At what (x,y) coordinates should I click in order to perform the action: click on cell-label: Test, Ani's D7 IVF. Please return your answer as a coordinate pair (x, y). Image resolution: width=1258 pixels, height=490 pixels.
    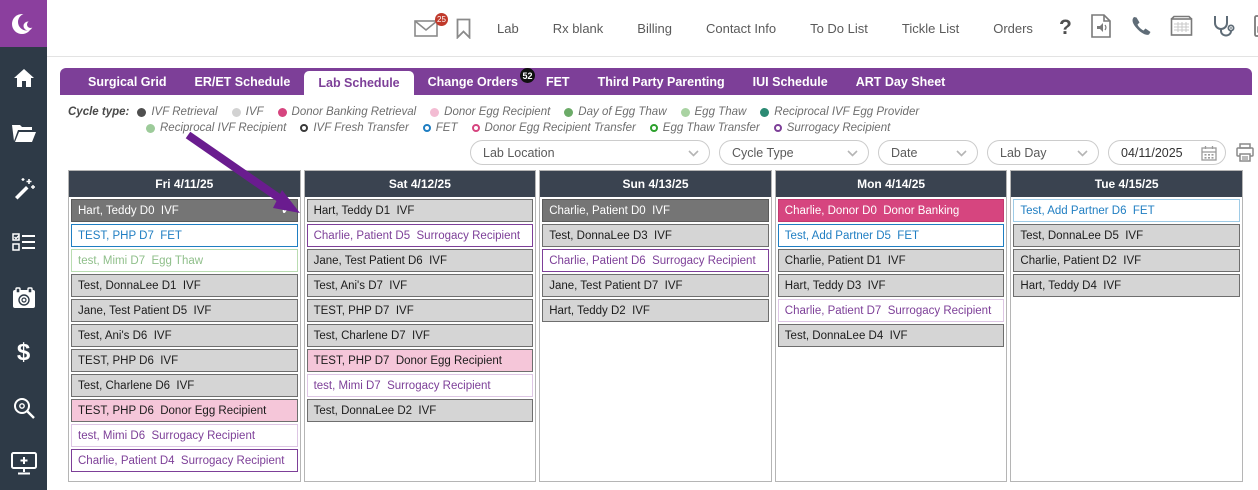
    Looking at the image, I should click on (360, 285).